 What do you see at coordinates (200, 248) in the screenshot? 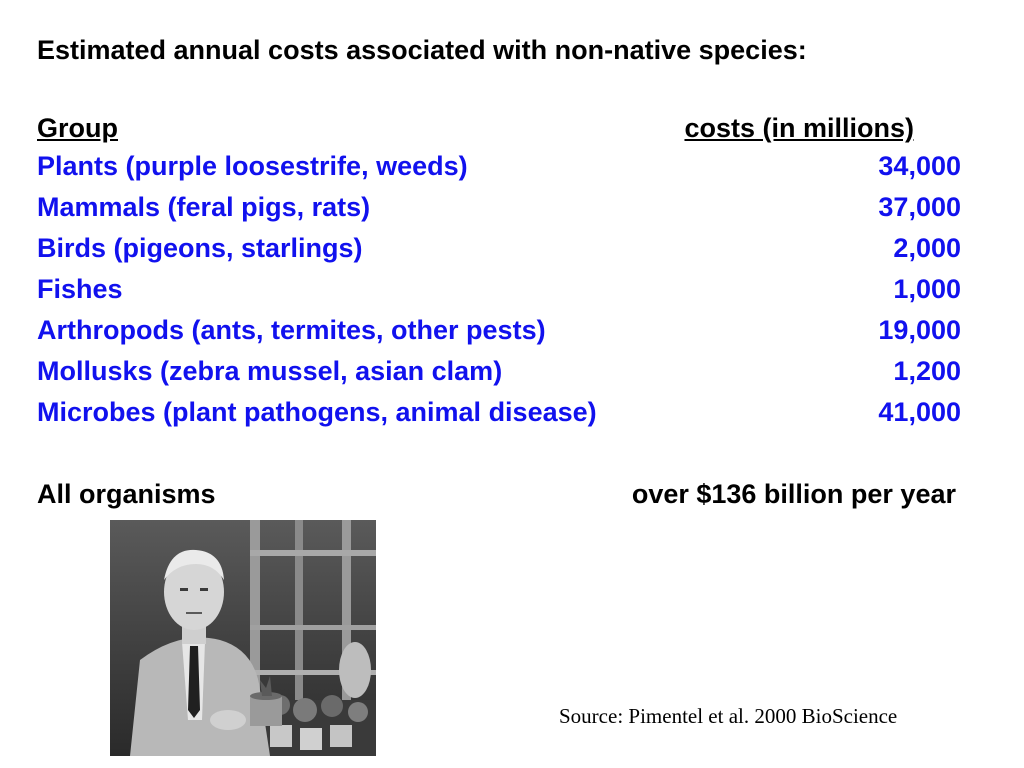
I see `row-group: Birds (pigeons, starlings)` at bounding box center [200, 248].